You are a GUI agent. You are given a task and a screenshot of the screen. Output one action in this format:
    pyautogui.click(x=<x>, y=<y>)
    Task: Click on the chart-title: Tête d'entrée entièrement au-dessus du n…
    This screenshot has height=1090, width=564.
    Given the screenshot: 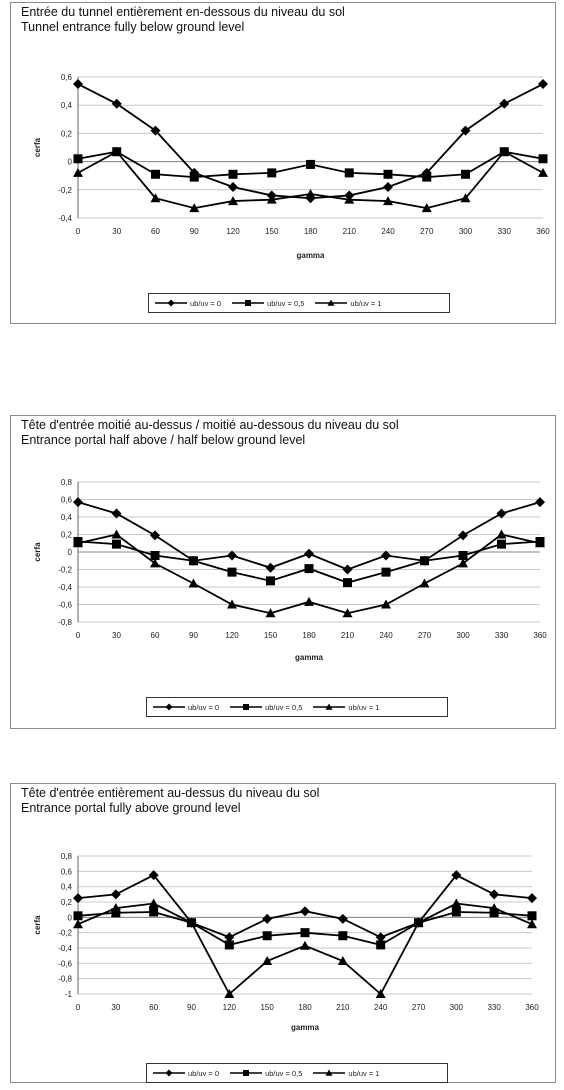 What is the action you would take?
    pyautogui.click(x=170, y=793)
    